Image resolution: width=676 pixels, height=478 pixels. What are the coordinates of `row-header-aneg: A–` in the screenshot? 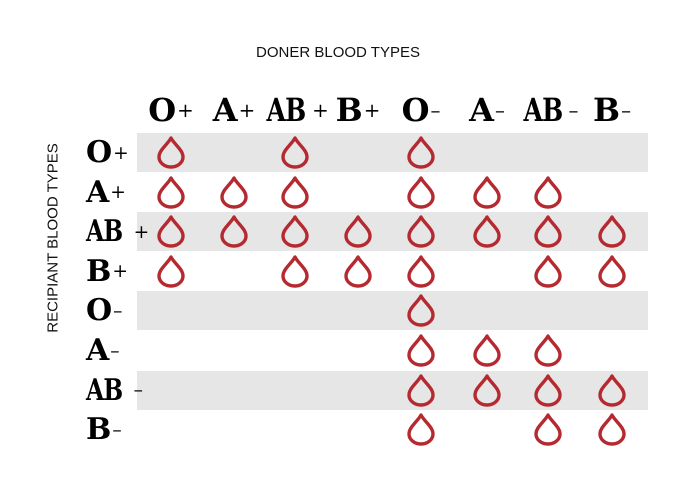 It's located at (103, 350).